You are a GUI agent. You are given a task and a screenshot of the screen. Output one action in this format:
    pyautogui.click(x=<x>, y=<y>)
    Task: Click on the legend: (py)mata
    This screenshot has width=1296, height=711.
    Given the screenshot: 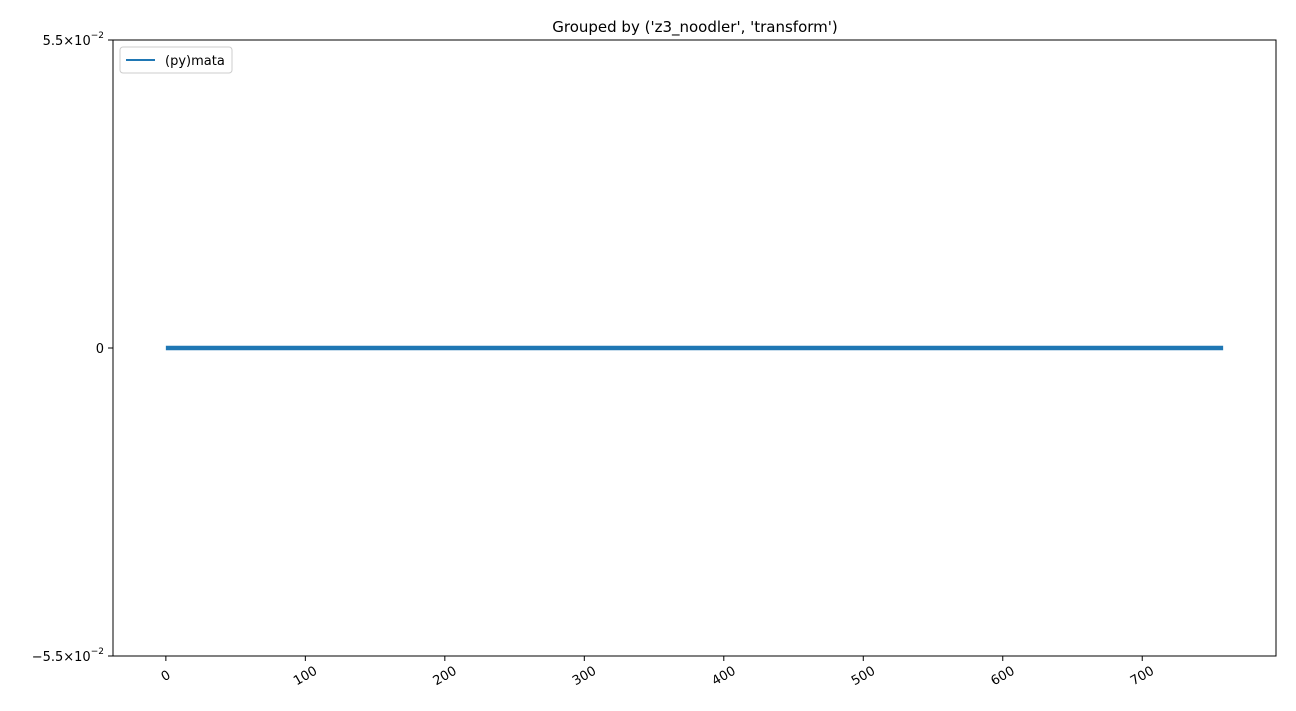 What is the action you would take?
    pyautogui.click(x=176, y=60)
    